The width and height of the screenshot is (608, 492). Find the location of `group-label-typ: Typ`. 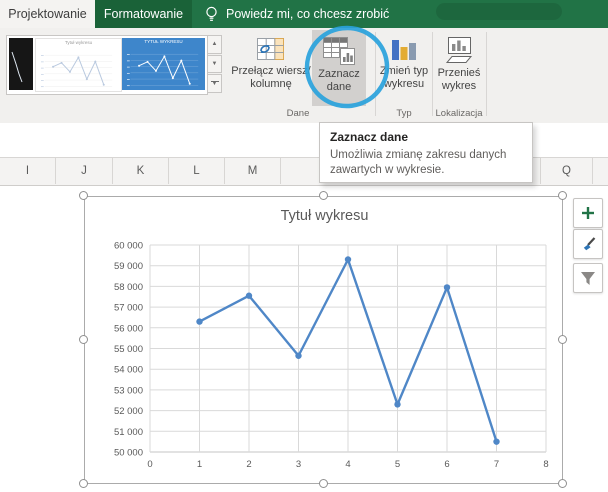

group-label-typ: Typ is located at coordinates (404, 113).